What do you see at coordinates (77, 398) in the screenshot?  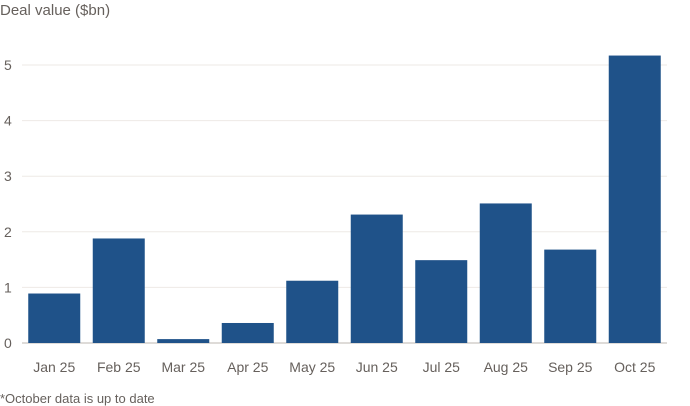 I see `footnote: *October data is up to date` at bounding box center [77, 398].